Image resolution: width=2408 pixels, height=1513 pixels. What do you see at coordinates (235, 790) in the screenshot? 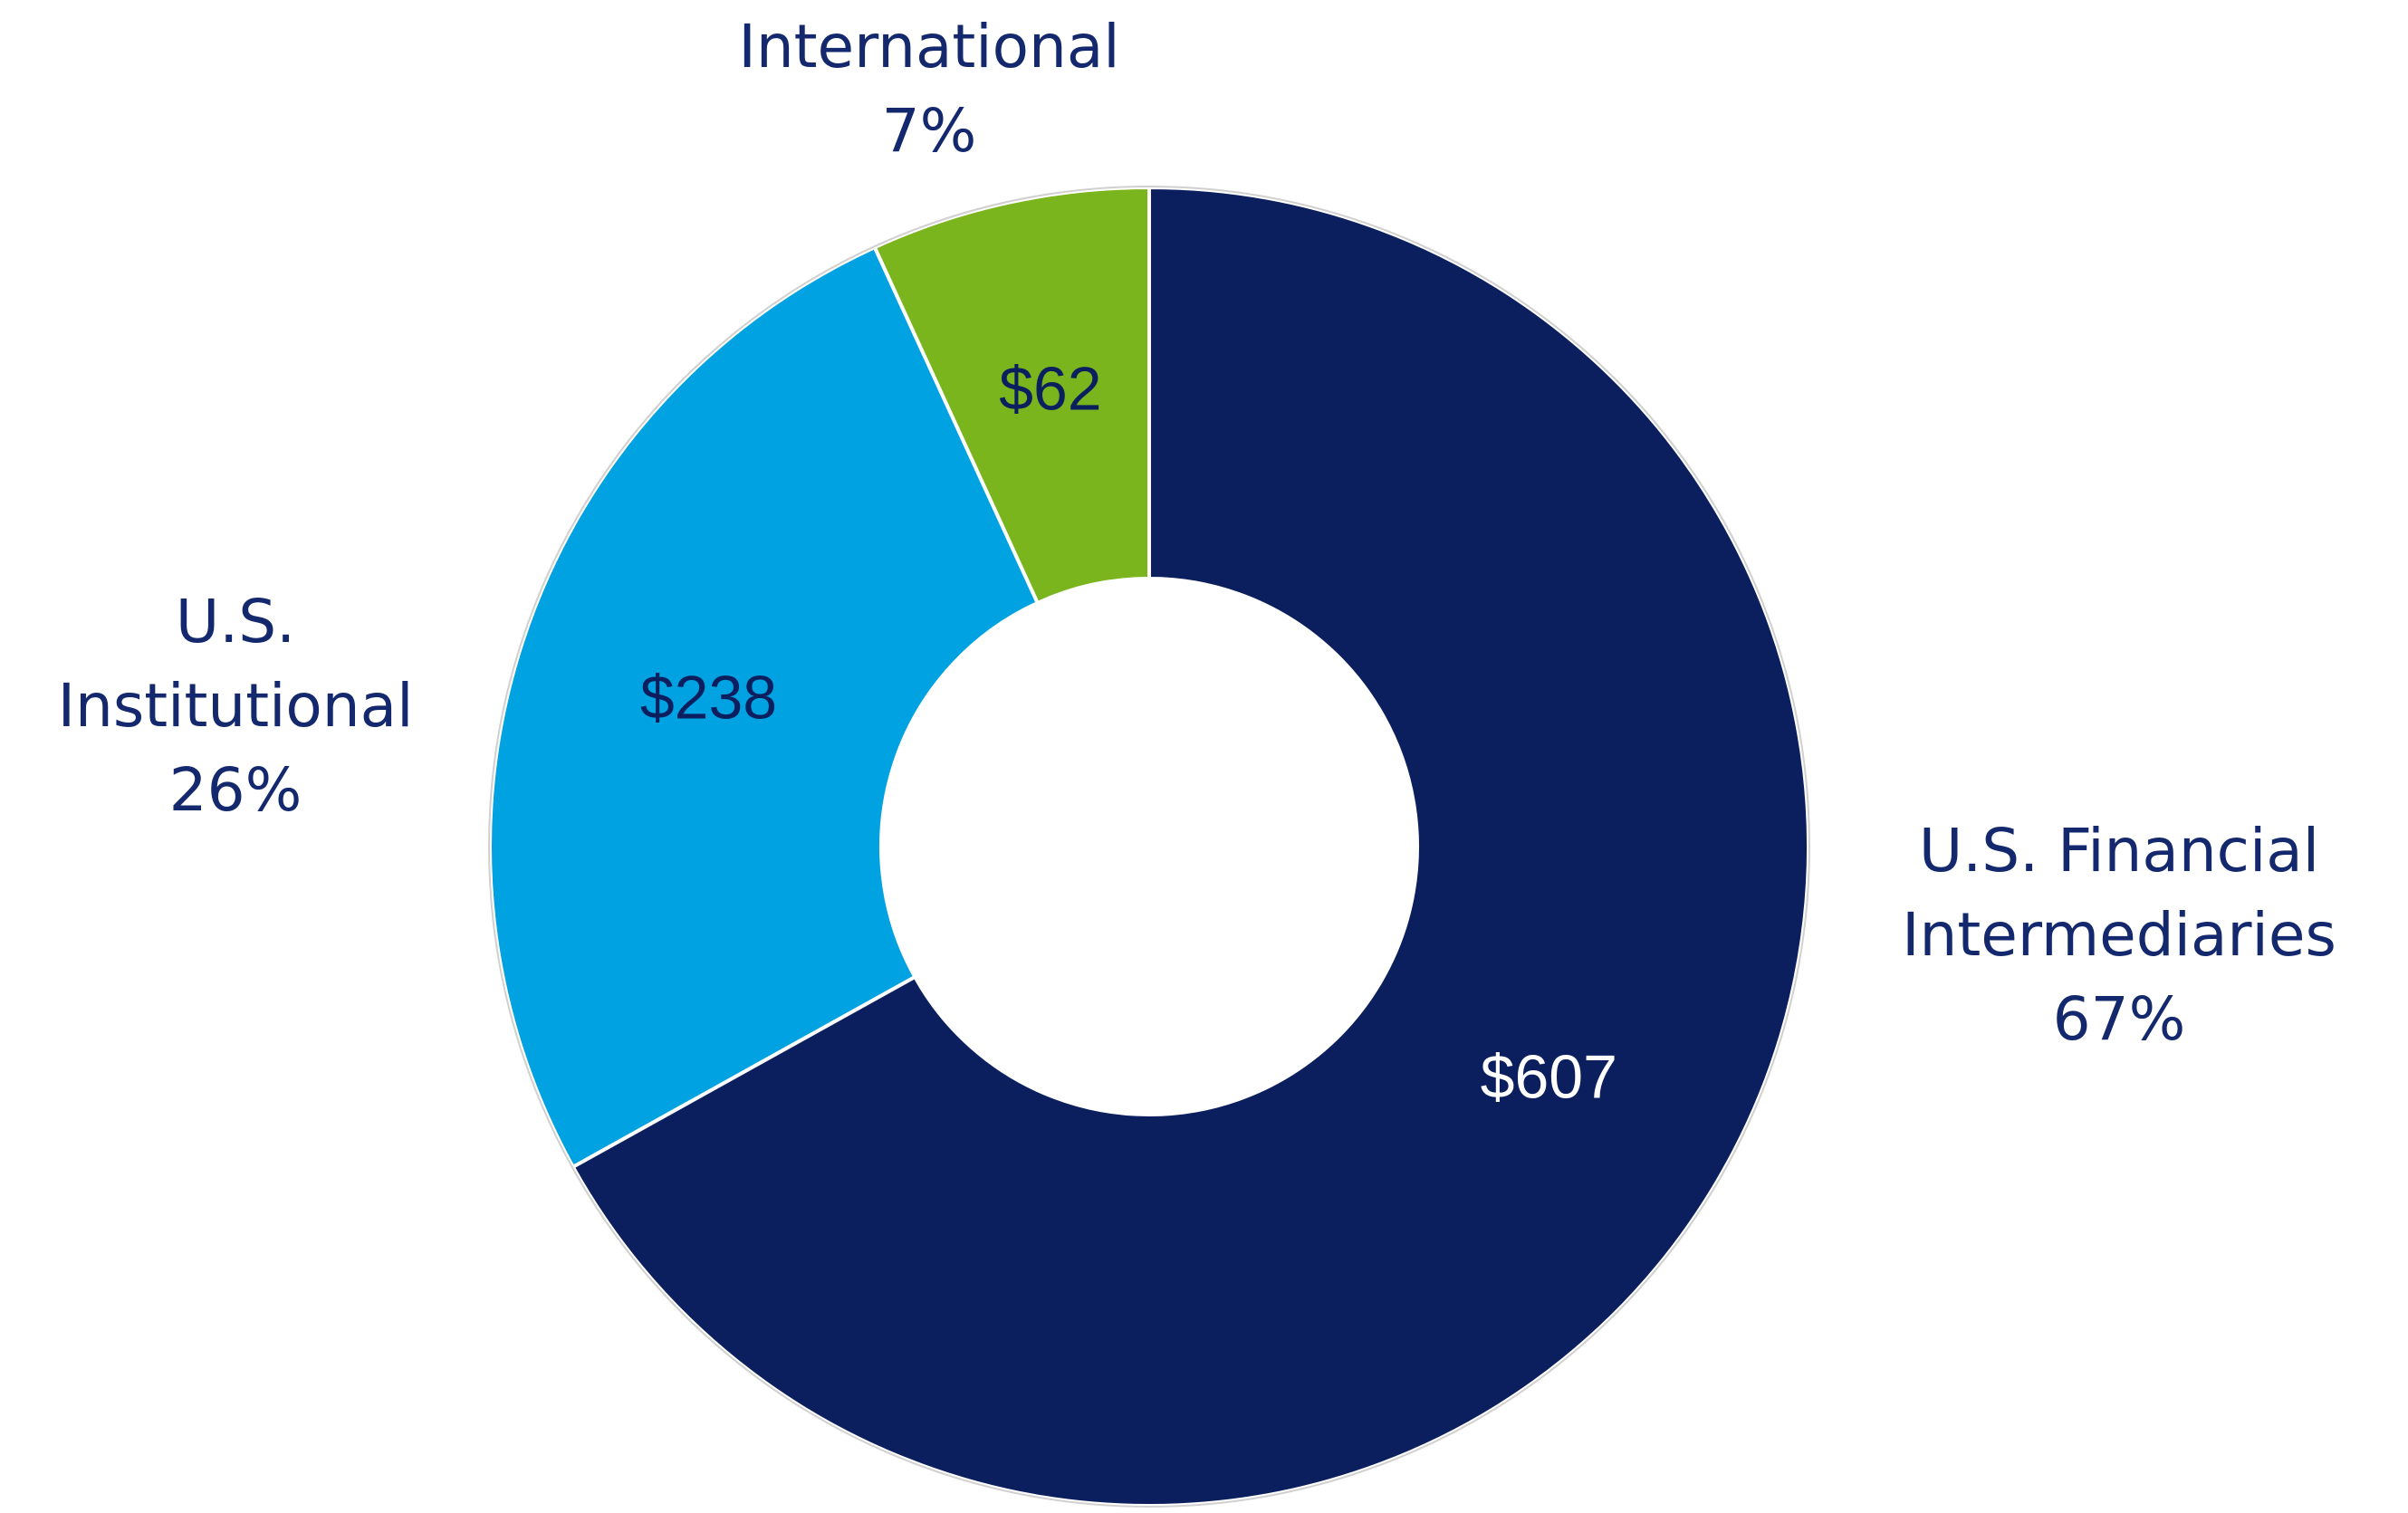
I see `percent-label: 26%` at bounding box center [235, 790].